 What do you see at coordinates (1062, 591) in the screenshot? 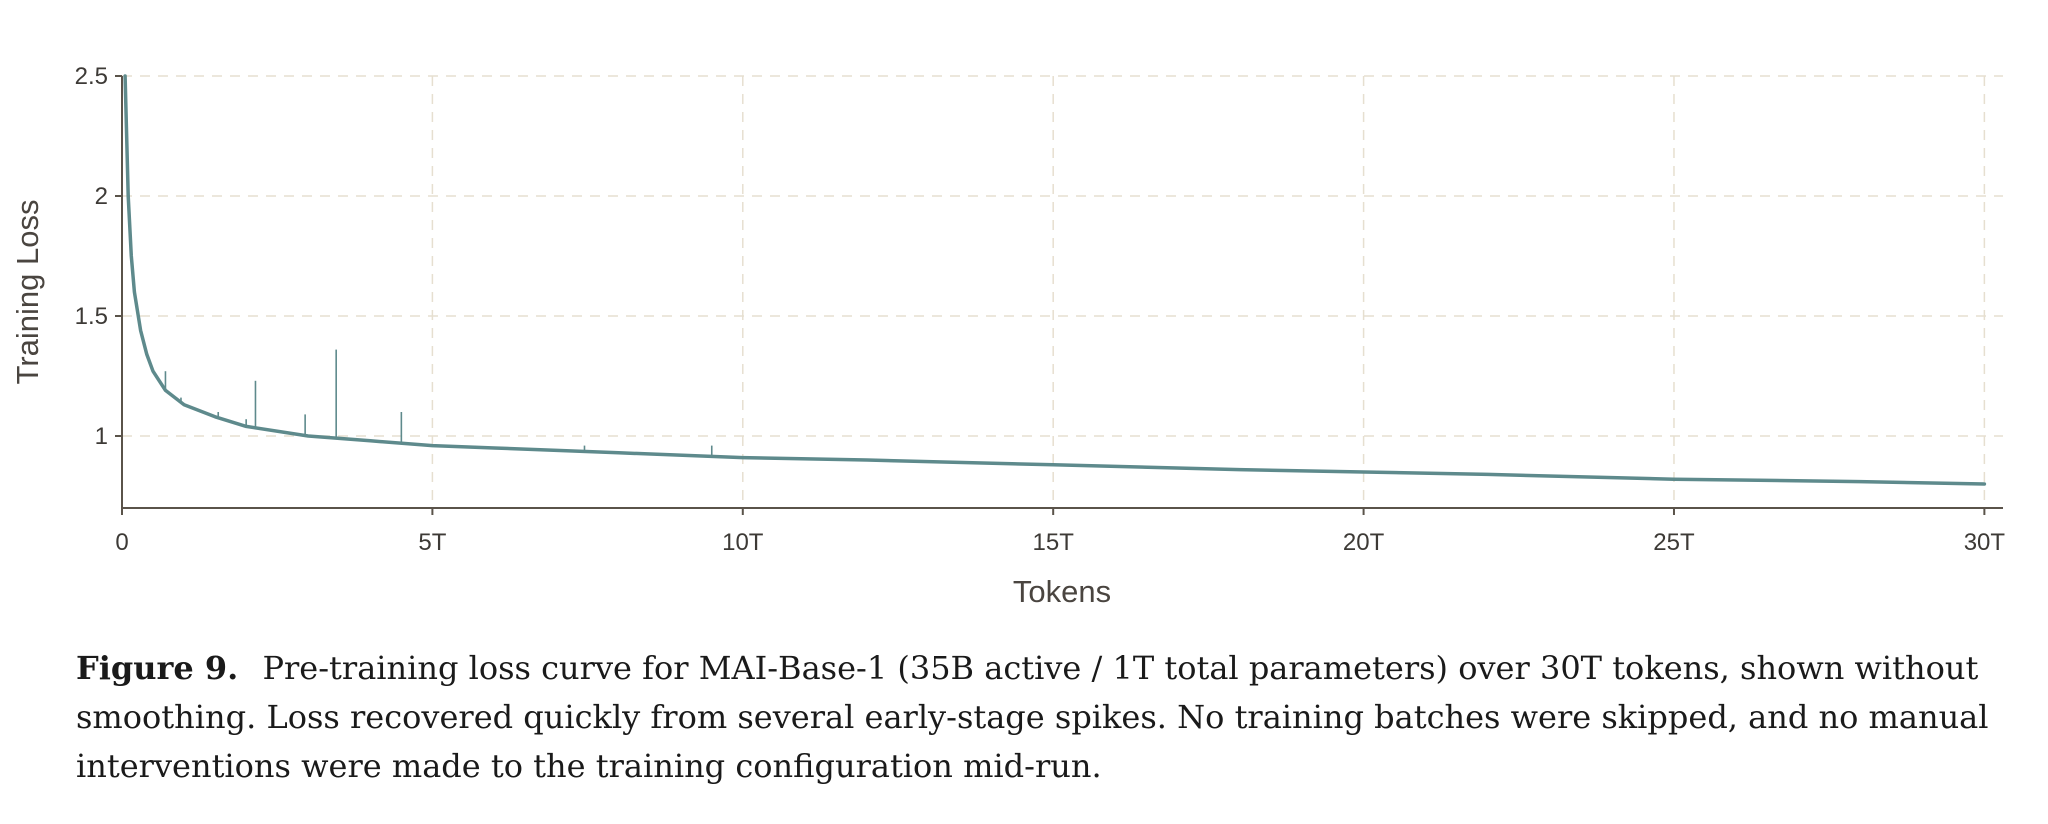
I see `x-axis-title: Tokens` at bounding box center [1062, 591].